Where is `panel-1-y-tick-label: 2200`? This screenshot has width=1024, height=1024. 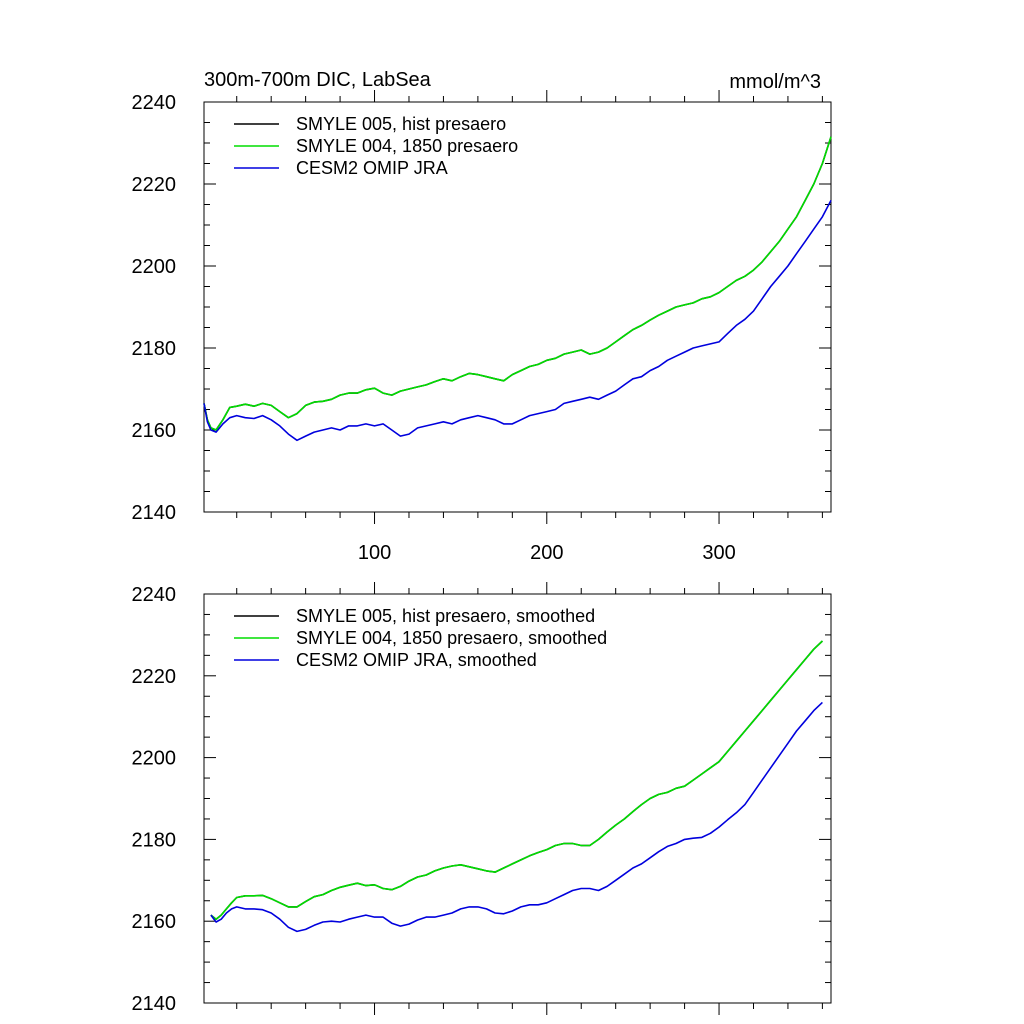
panel-1-y-tick-label: 2200 is located at coordinates (154, 267).